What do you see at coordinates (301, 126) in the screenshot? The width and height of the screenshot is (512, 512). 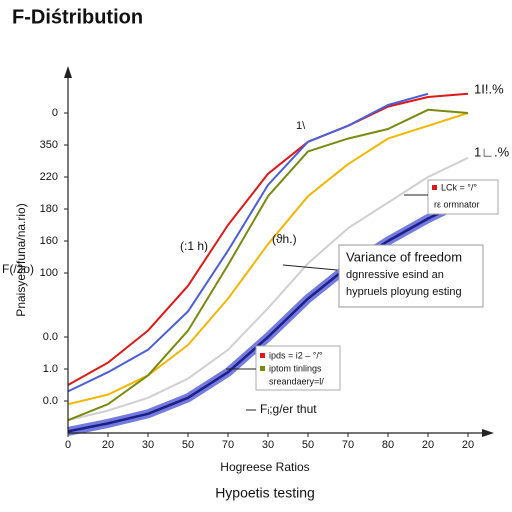 I see `annotation: 1\` at bounding box center [301, 126].